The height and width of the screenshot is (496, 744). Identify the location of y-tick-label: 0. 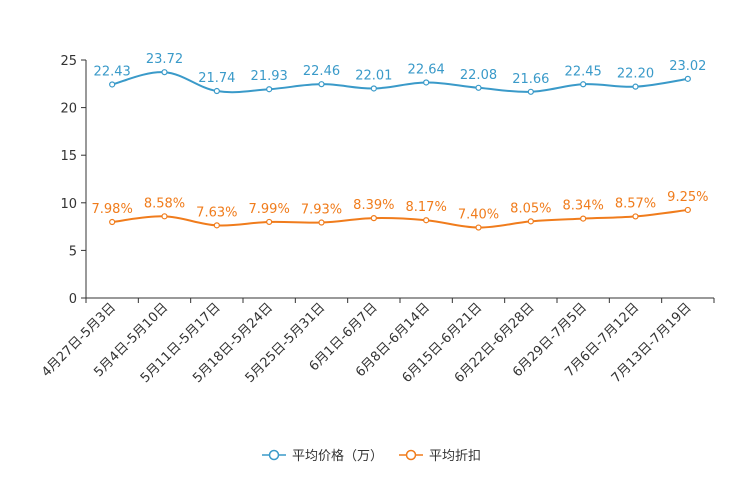
(73, 299).